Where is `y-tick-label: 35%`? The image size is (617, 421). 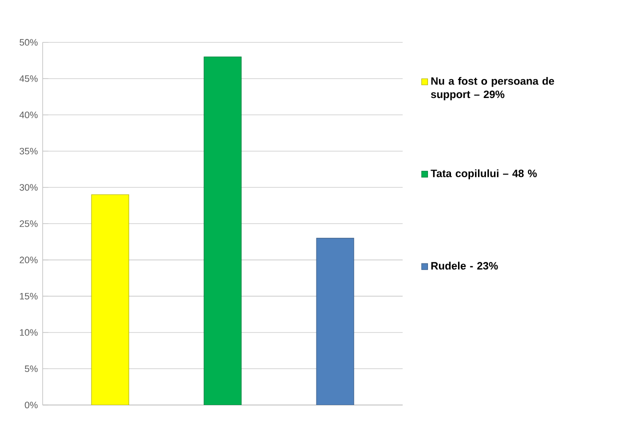
y-tick-label: 35% is located at coordinates (29, 151).